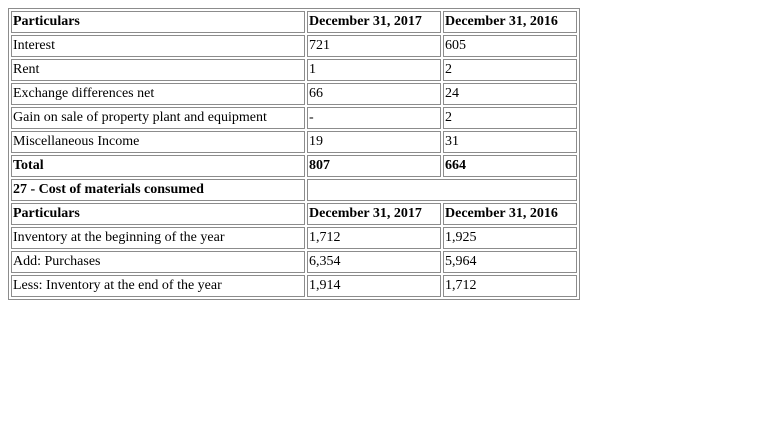  I want to click on empty-cell, so click(442, 190).